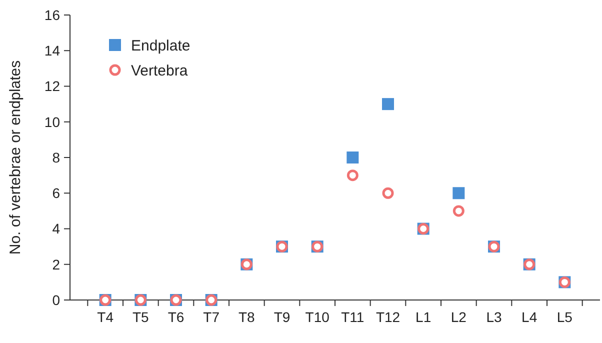 The width and height of the screenshot is (602, 343). What do you see at coordinates (15, 157) in the screenshot?
I see `y-axis-title: No. of vertebrae or endplates` at bounding box center [15, 157].